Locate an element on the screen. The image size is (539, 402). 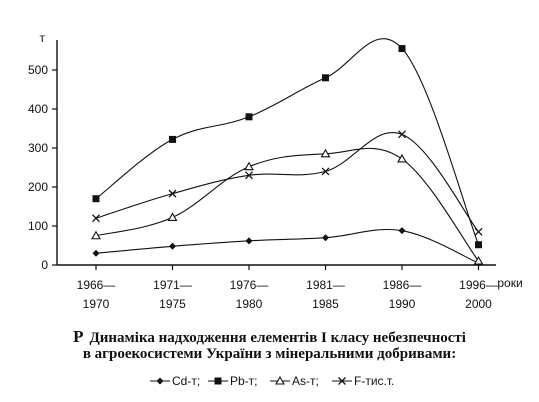
y-tick-label: 300 is located at coordinates (38, 148).